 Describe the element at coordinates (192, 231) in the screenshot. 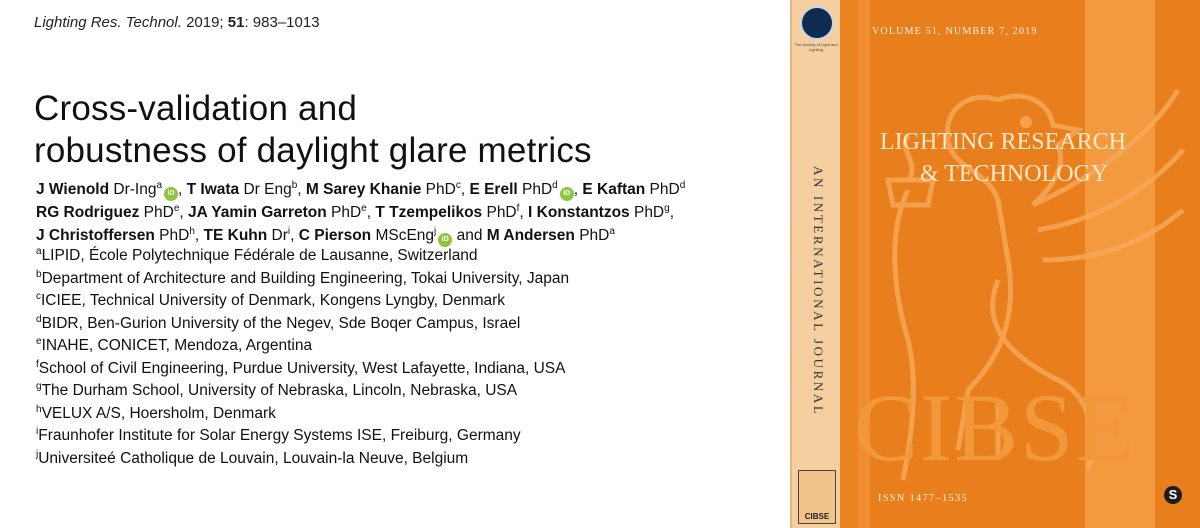

I see `author-affiliation-marker: h` at that location.